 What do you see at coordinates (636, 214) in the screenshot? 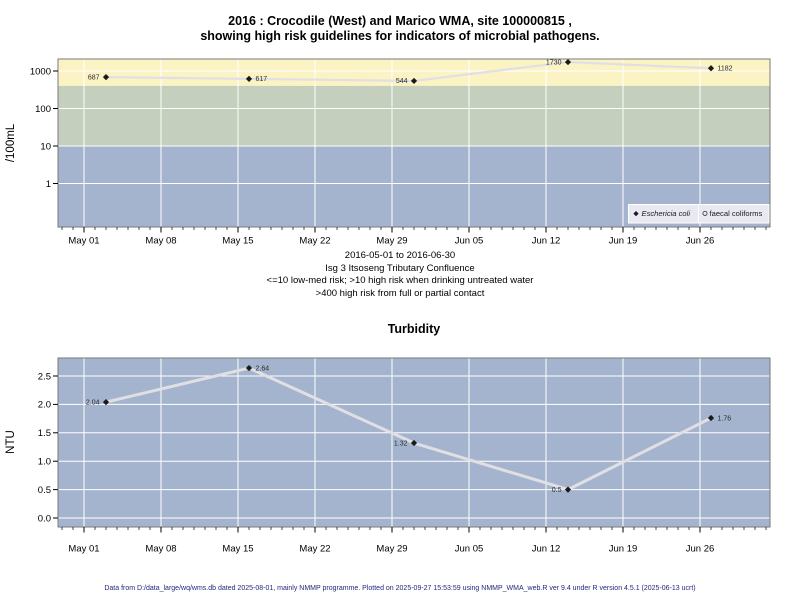
I see `filled-diamond-icon` at bounding box center [636, 214].